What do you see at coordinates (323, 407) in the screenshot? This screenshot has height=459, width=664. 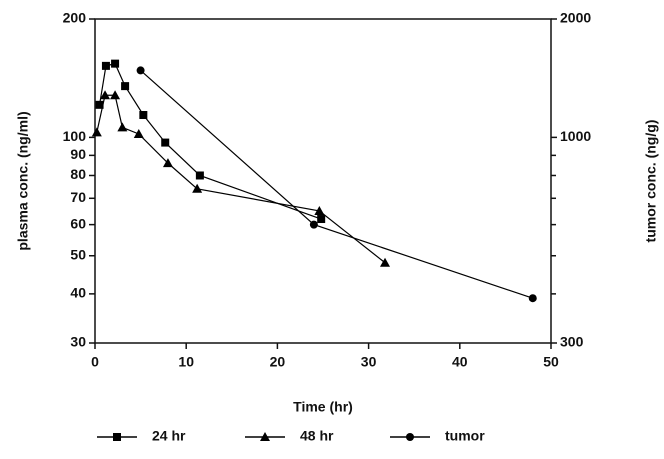 I see `x-axis-title: Time (hr)` at bounding box center [323, 407].